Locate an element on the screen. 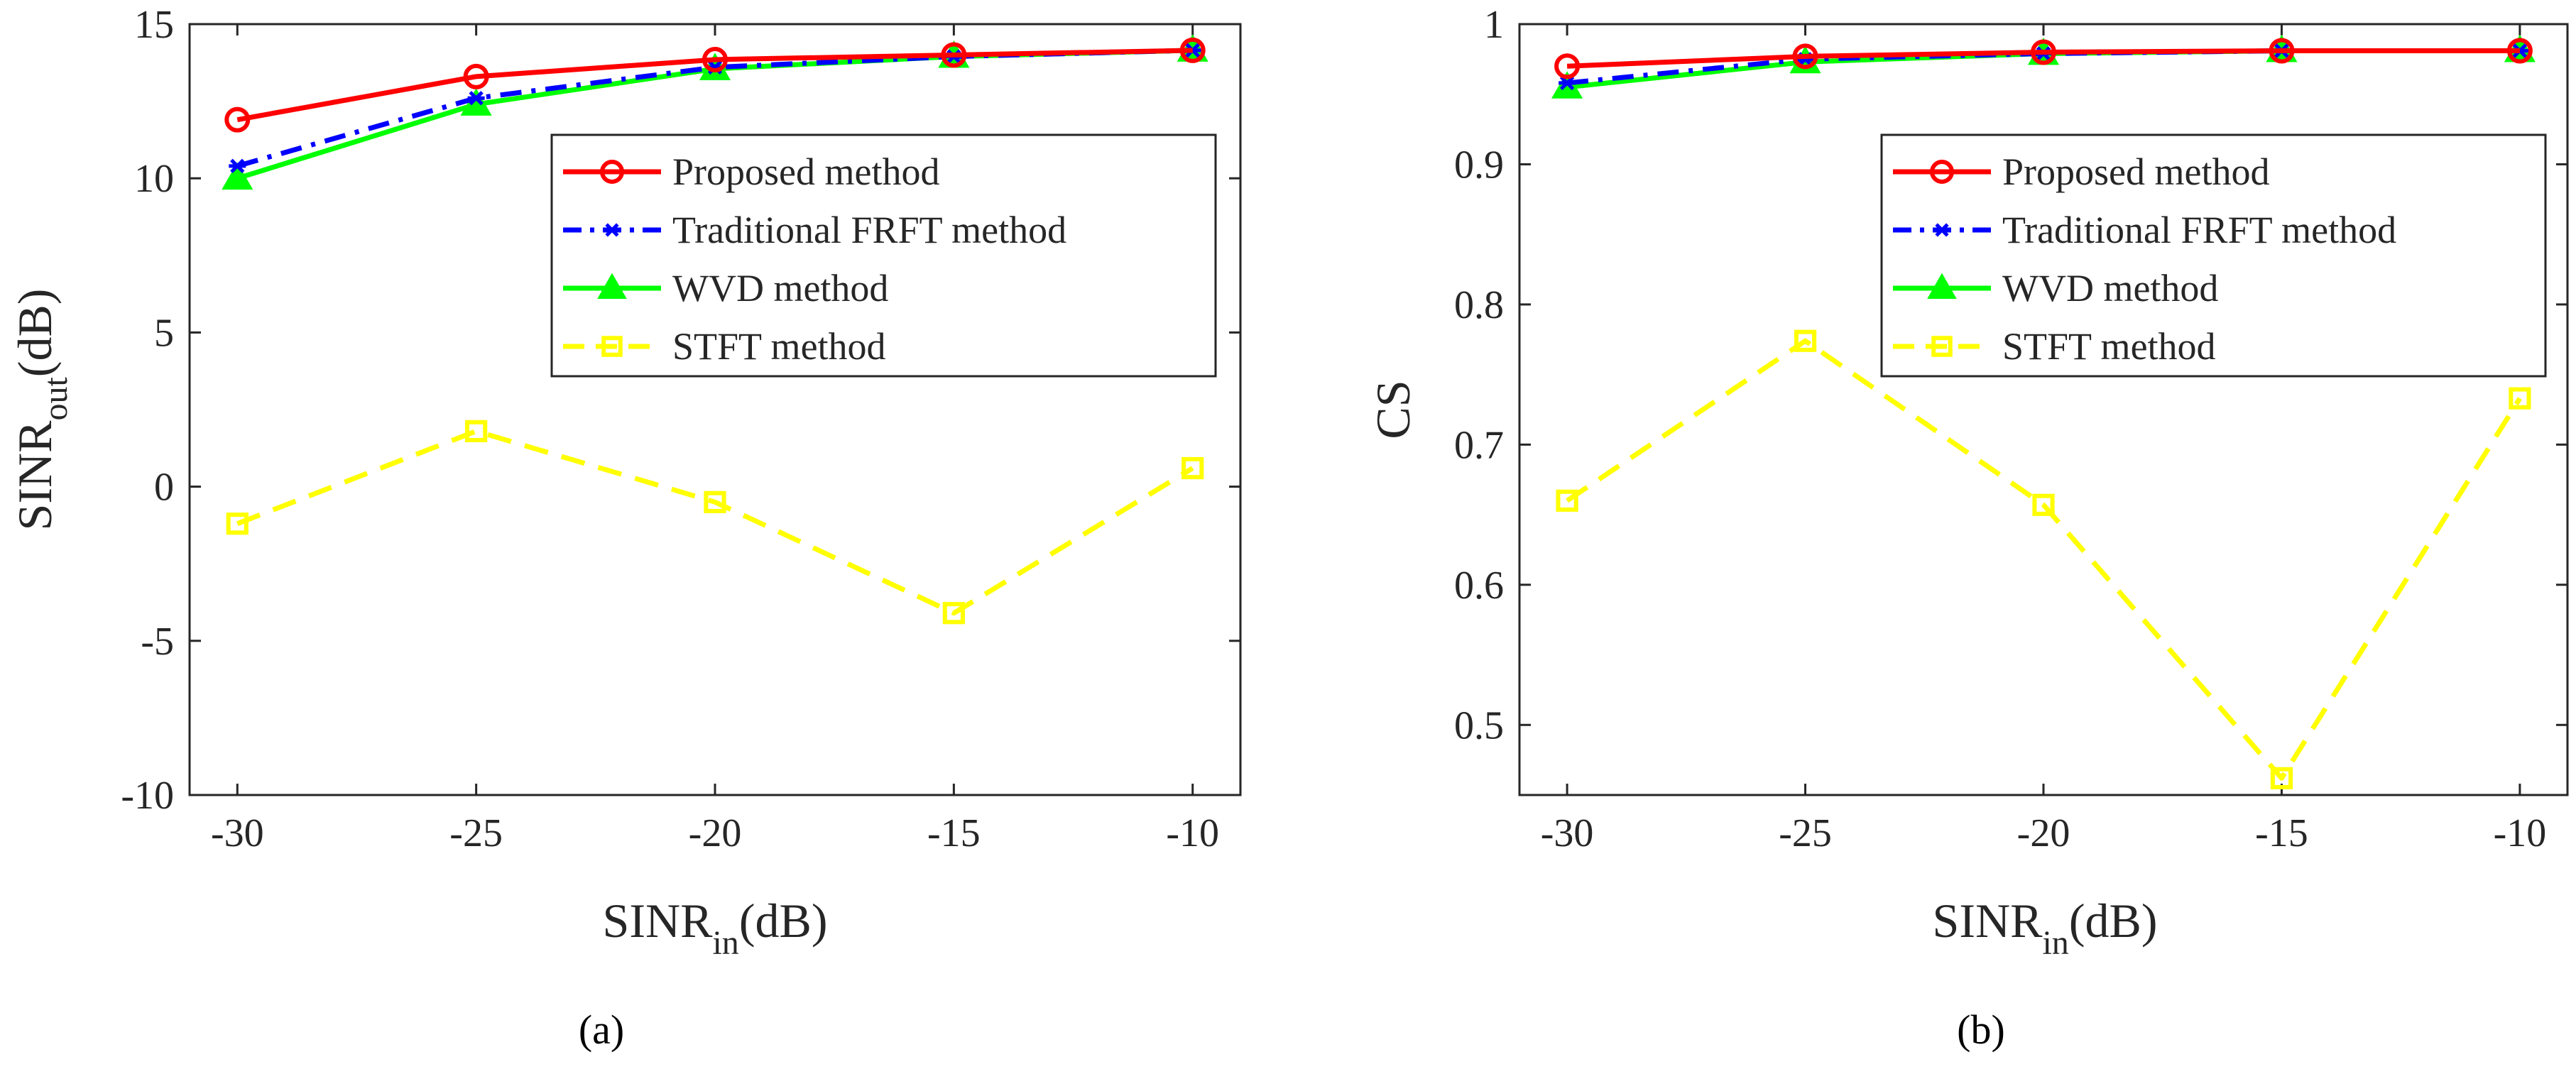  y-tick-label: 5 is located at coordinates (164, 333).